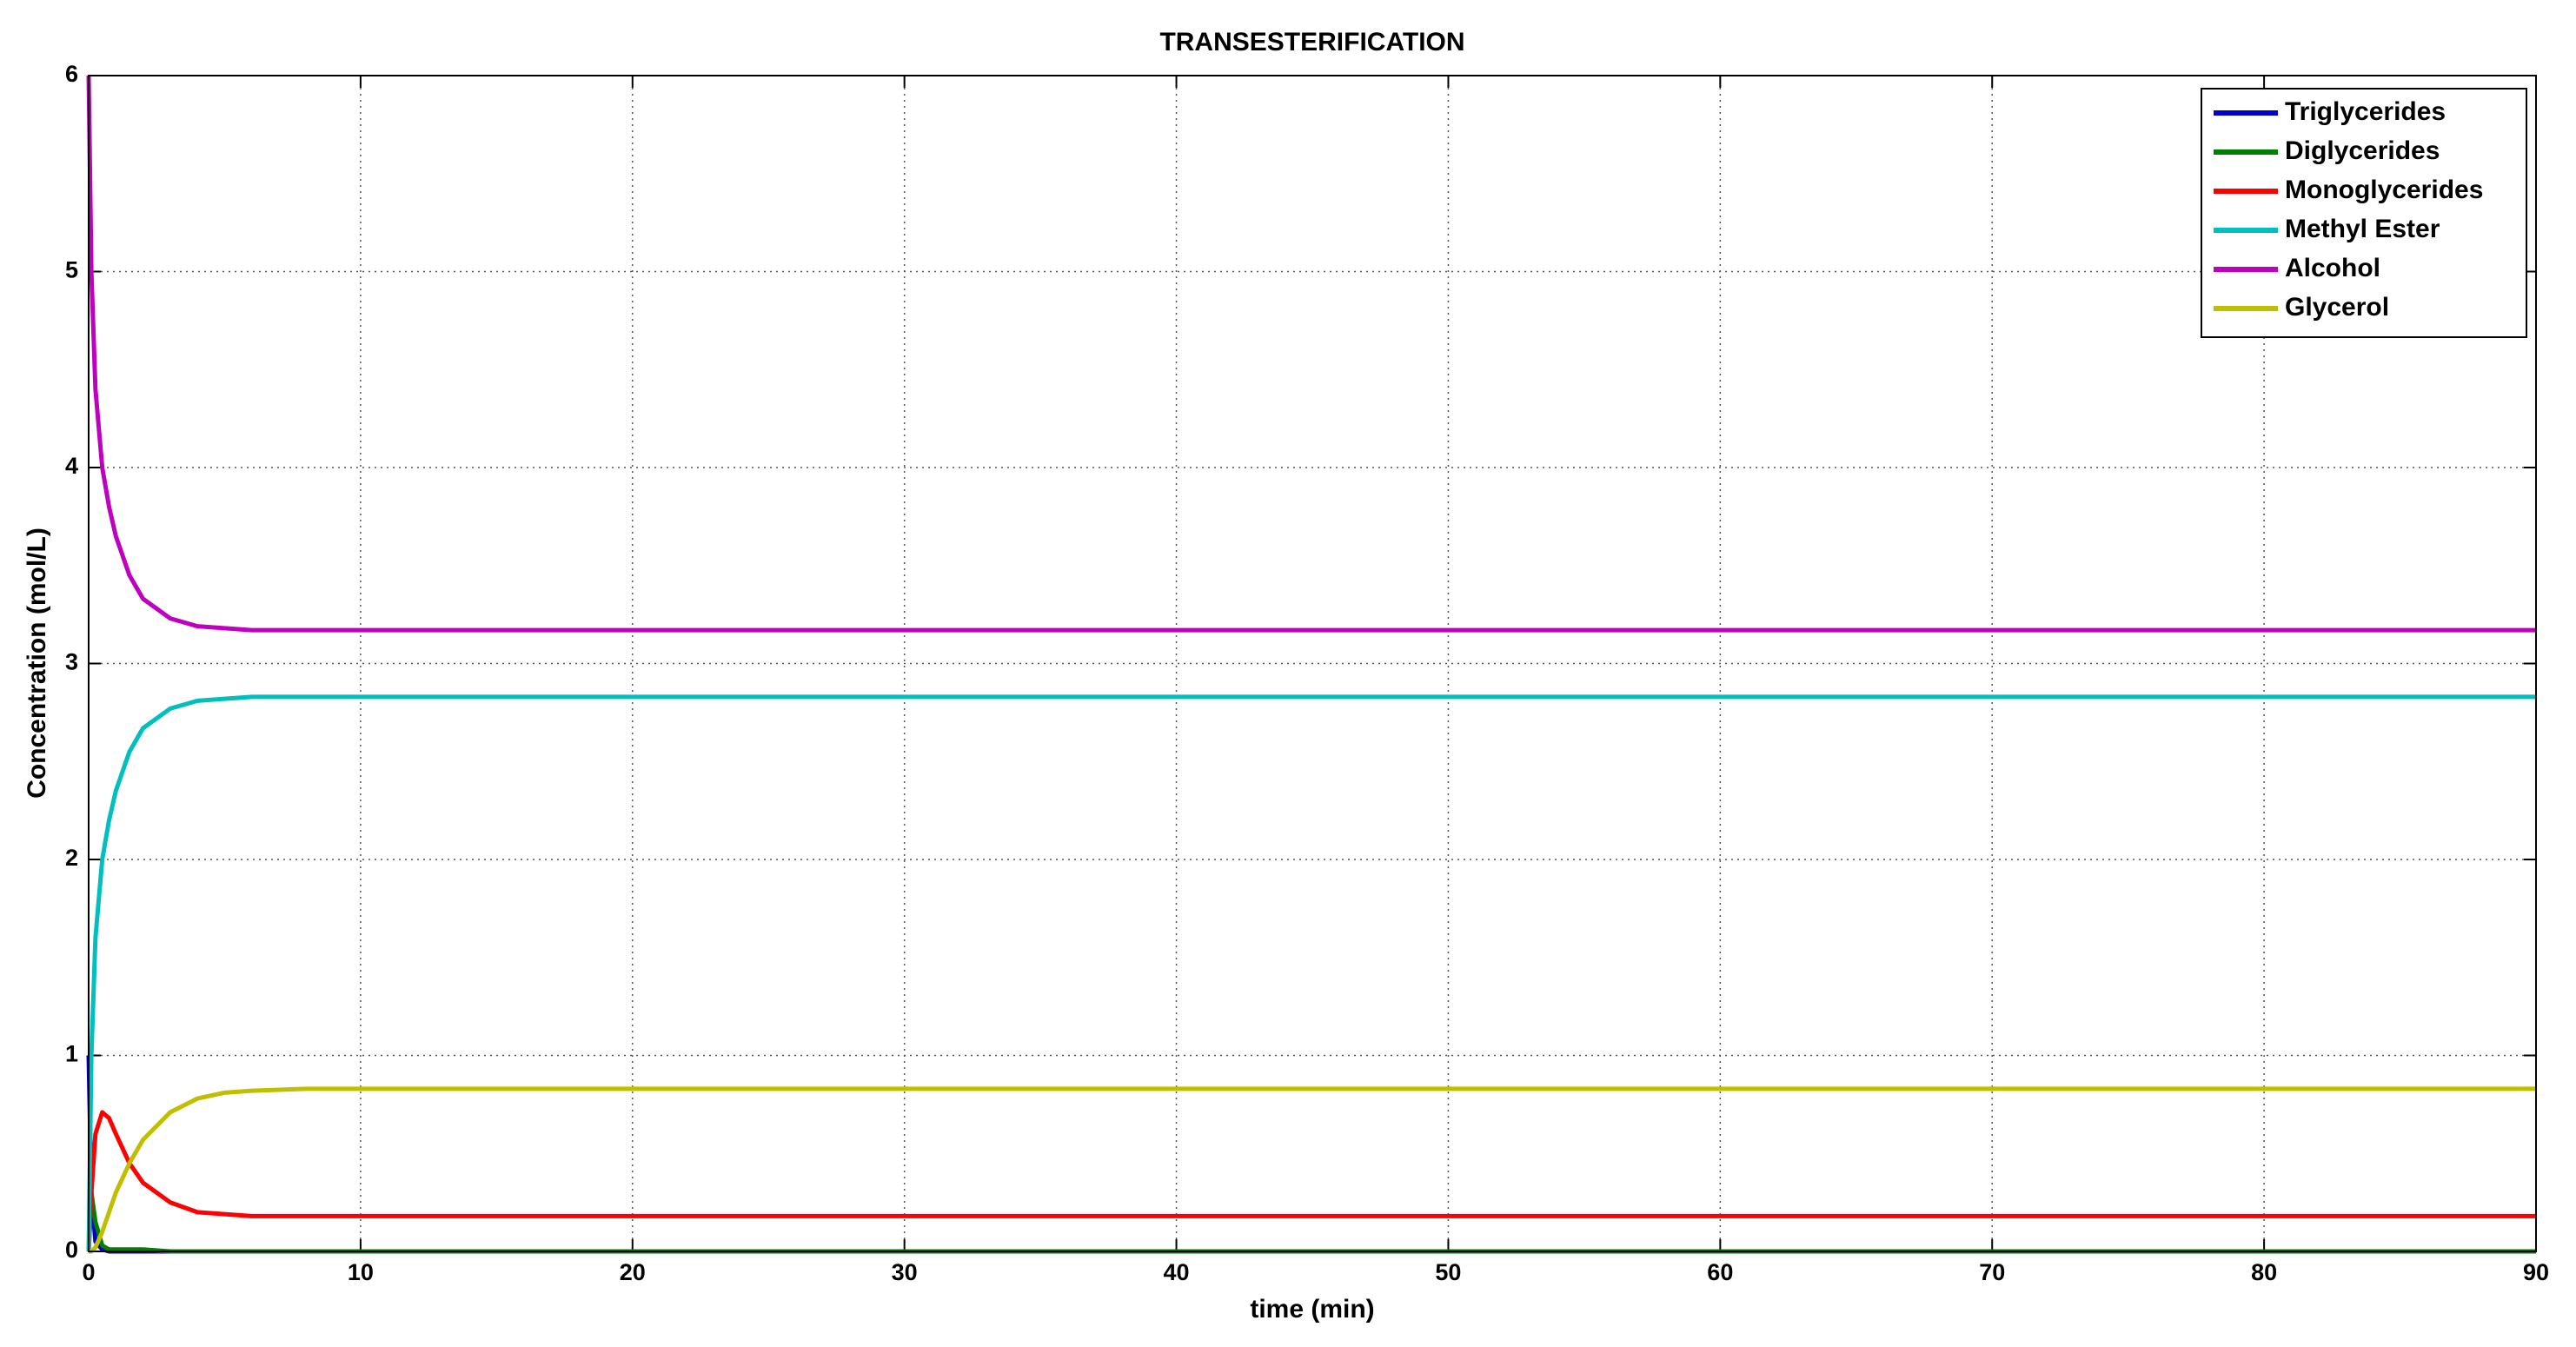  Describe the element at coordinates (1312, 1310) in the screenshot. I see `x-axis-label: time (min)` at that location.